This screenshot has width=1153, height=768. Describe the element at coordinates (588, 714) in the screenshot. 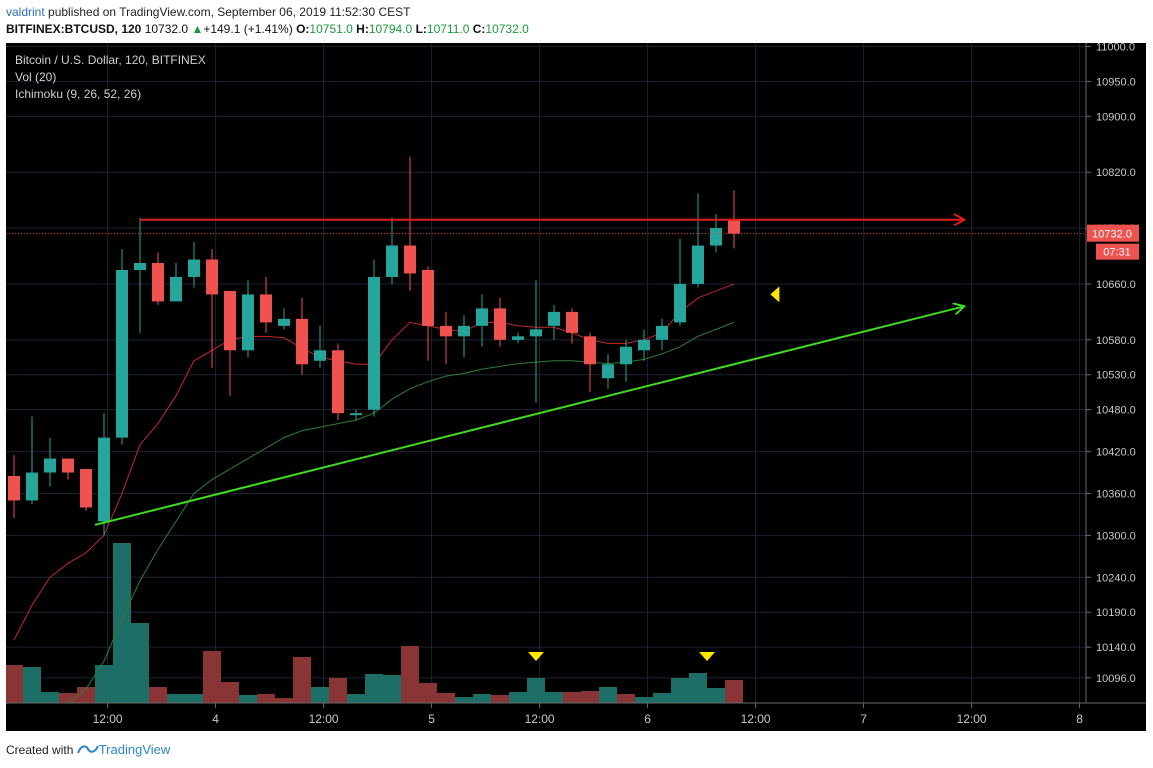

I see `time-axis: 12:00 4 12:00 5 12:00 6 12:00 7 12:00 8` at that location.